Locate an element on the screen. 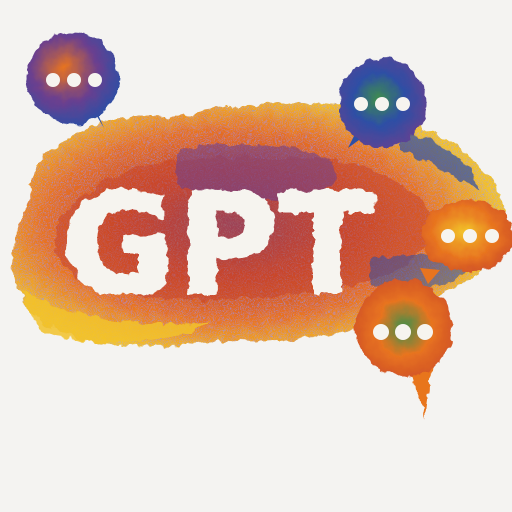 The image size is (512, 512). top-left-chat-bubble is located at coordinates (73, 80).